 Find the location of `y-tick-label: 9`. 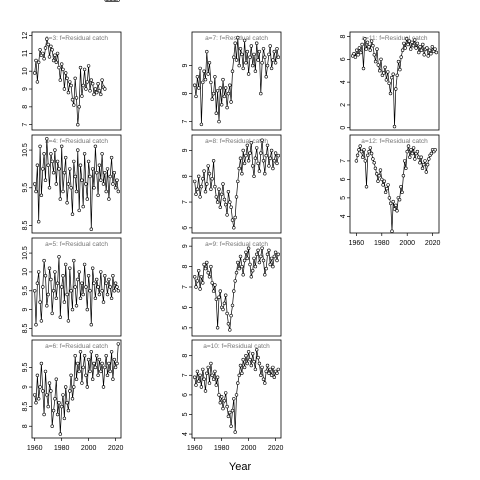

y-tick-label: 9 is located at coordinates (185, 66).